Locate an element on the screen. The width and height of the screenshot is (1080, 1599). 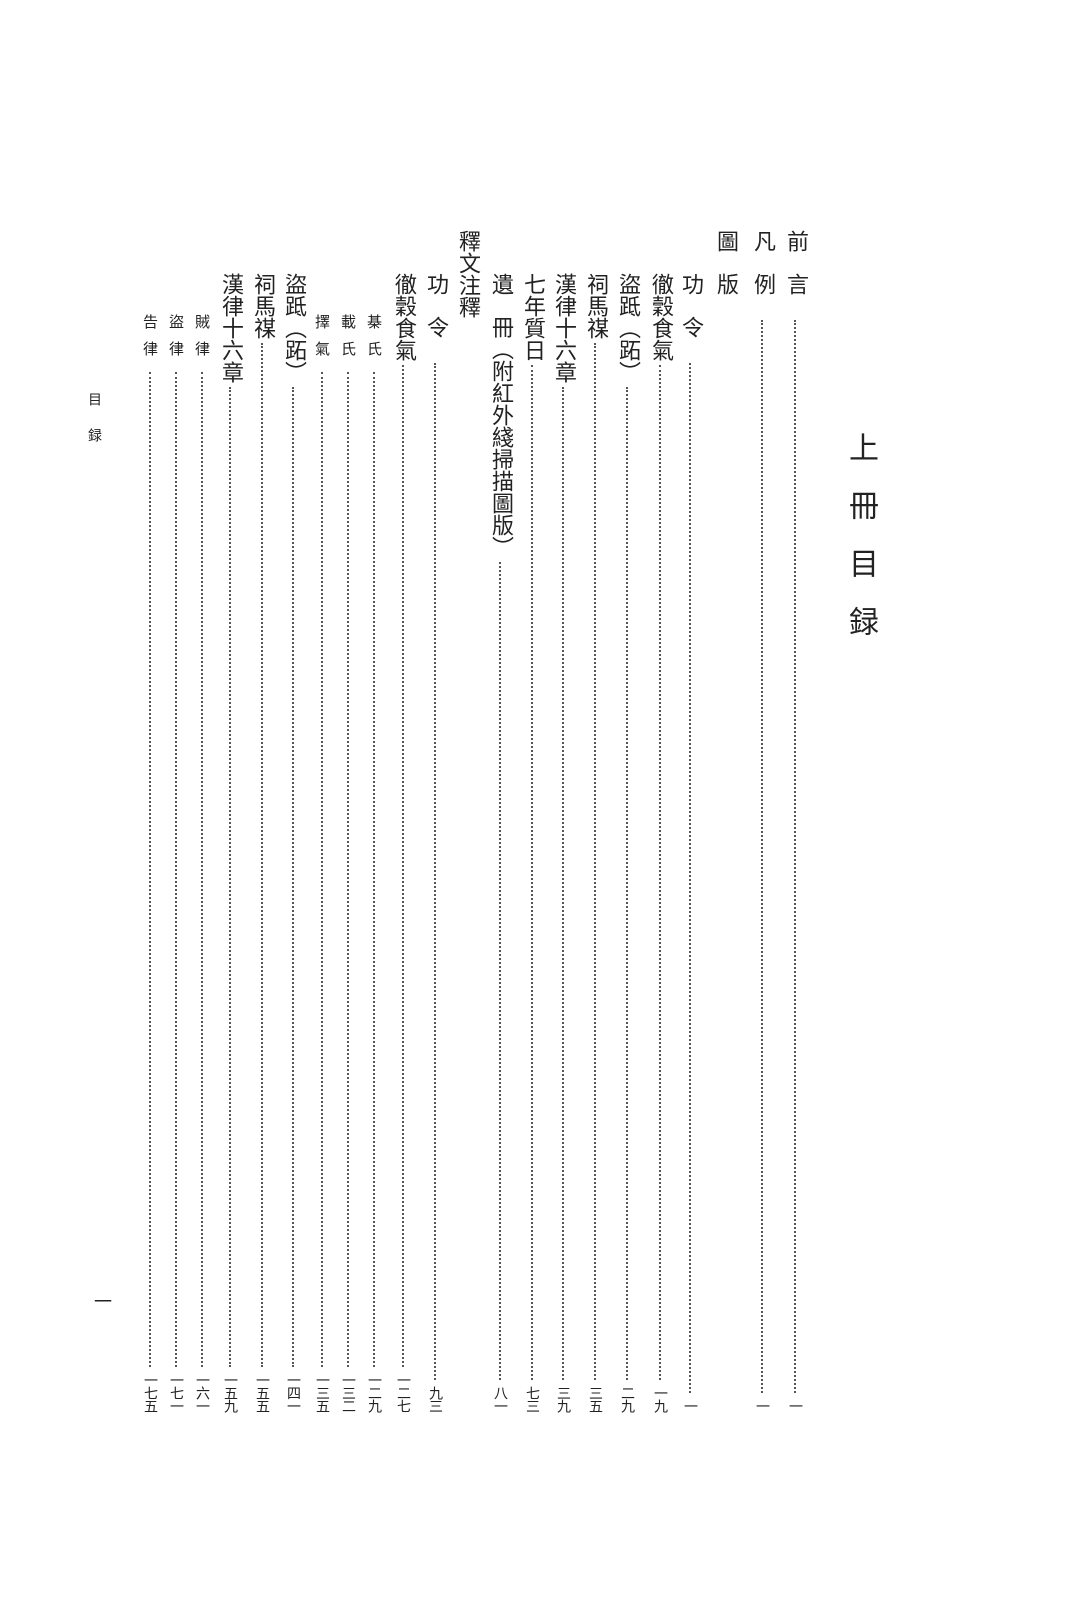
toc-entry-label: 棊氏 is located at coordinates (374, 341).